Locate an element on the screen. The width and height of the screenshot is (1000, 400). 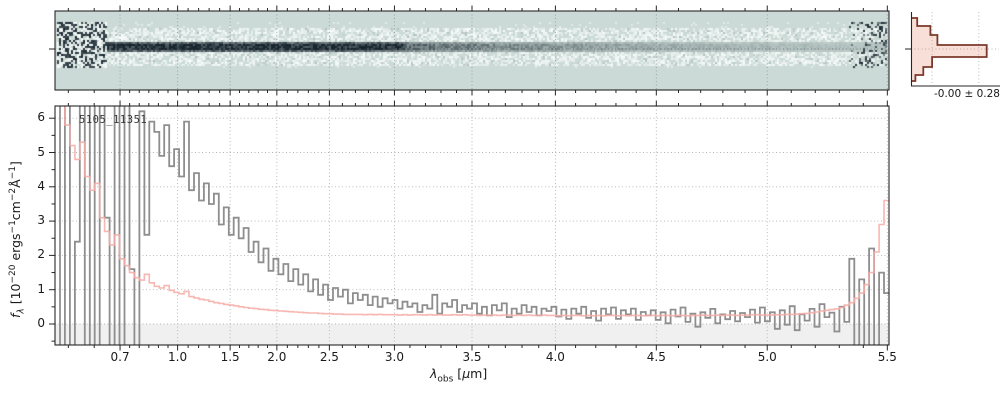
axis-label-part: m] is located at coordinates (479, 373).